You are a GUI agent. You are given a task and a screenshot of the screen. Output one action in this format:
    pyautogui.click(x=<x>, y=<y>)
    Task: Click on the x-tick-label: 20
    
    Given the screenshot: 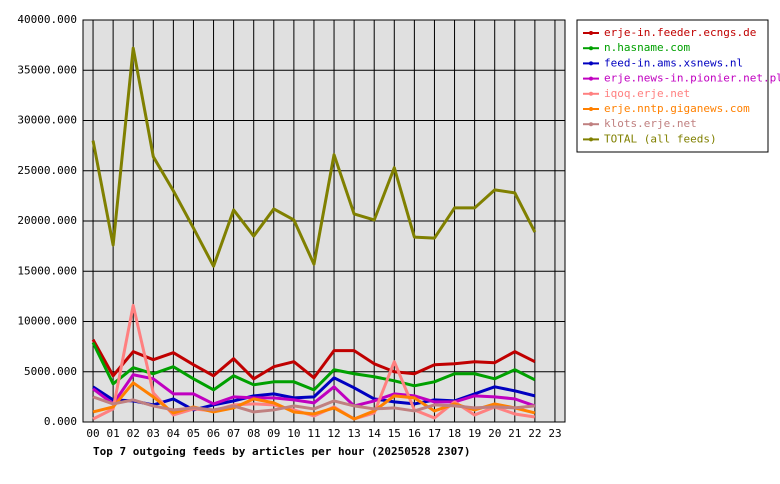 What is the action you would take?
    pyautogui.click(x=494, y=433)
    